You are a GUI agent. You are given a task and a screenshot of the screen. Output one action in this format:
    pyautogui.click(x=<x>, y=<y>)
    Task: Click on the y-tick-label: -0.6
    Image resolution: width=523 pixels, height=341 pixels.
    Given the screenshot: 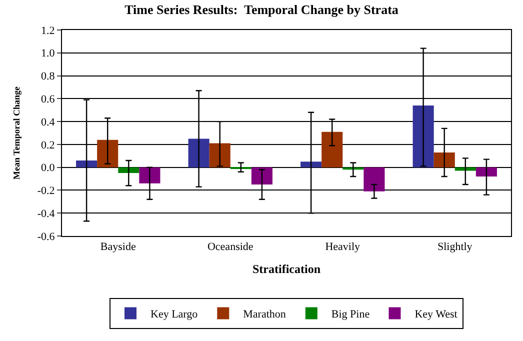 What is the action you would take?
    pyautogui.click(x=46, y=236)
    